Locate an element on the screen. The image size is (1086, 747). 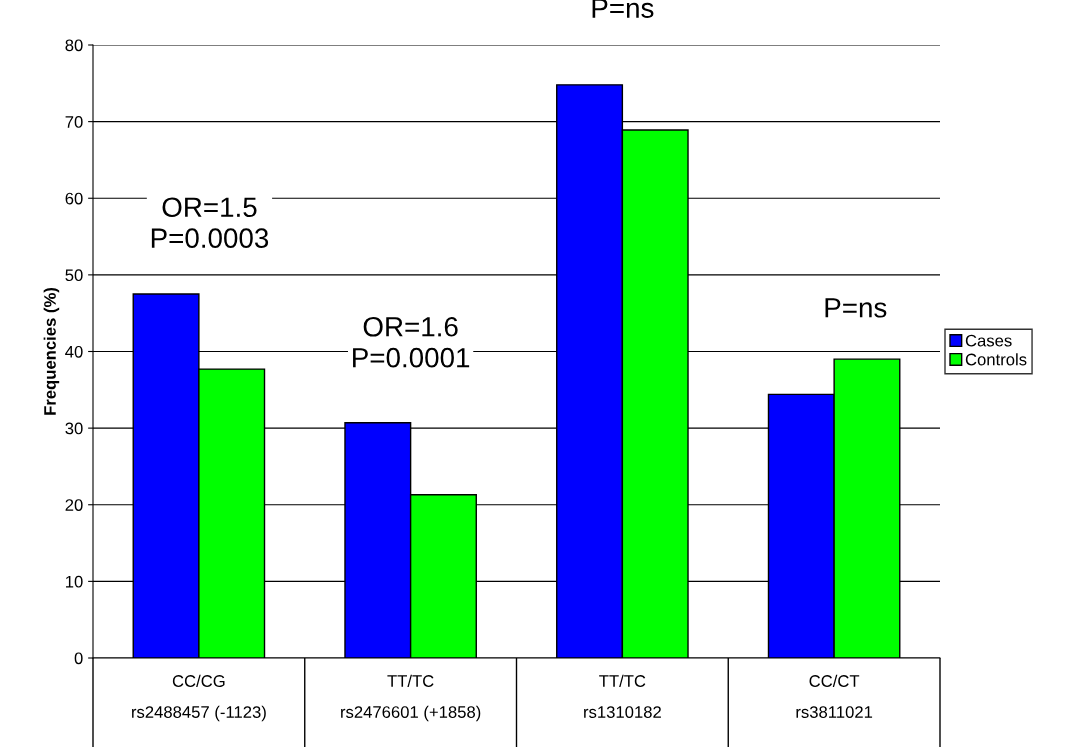
x-tick-label: TT/TC rs1310182 is located at coordinates (622, 696).